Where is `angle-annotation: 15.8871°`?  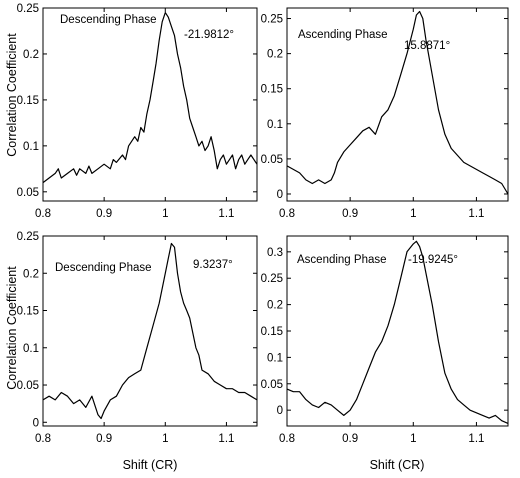
angle-annotation: 15.8871° is located at coordinates (427, 46).